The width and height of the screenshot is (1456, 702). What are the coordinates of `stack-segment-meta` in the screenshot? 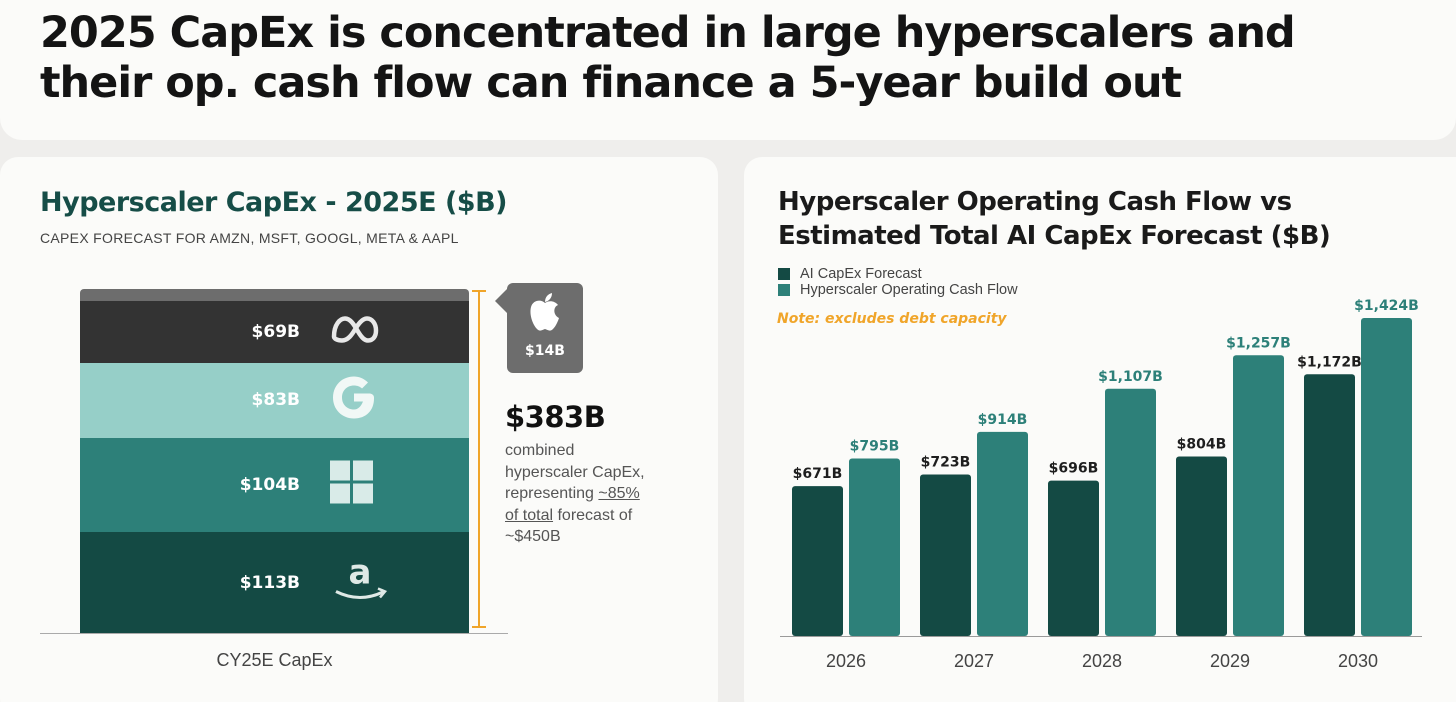 It's located at (274, 331).